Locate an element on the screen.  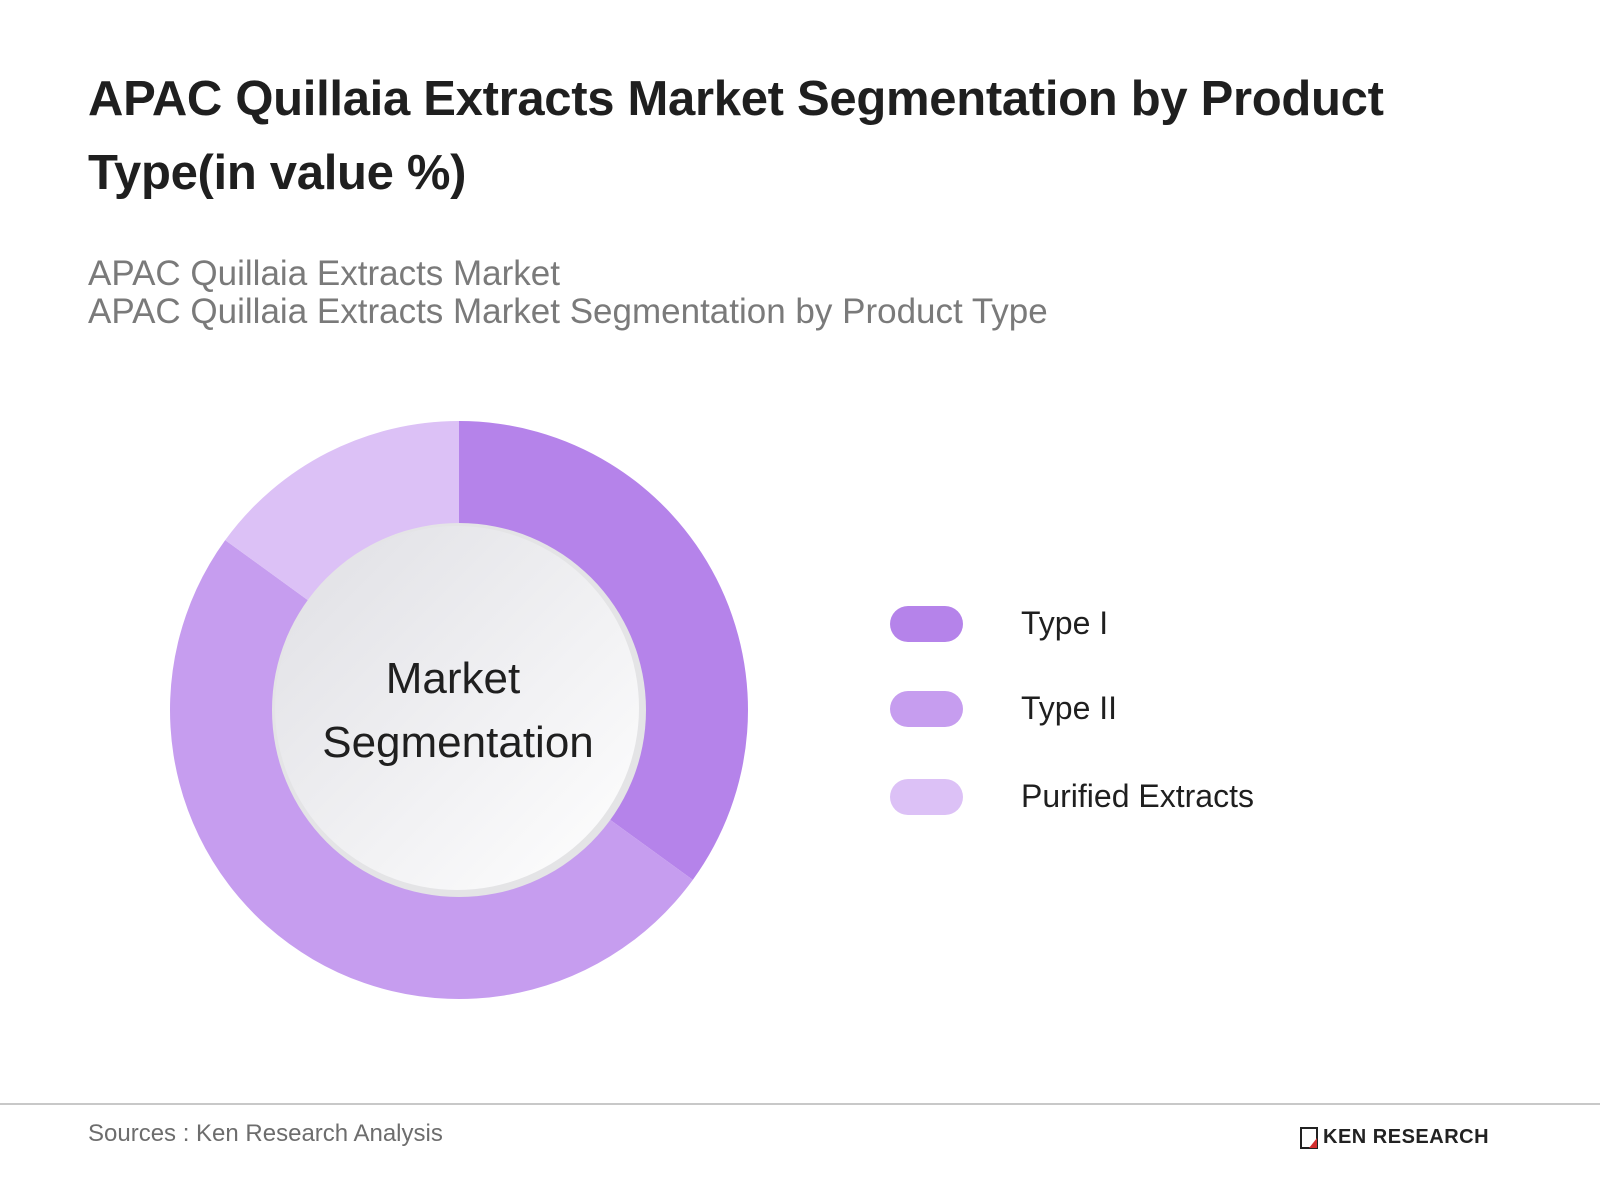
footer-divider is located at coordinates (800, 1104).